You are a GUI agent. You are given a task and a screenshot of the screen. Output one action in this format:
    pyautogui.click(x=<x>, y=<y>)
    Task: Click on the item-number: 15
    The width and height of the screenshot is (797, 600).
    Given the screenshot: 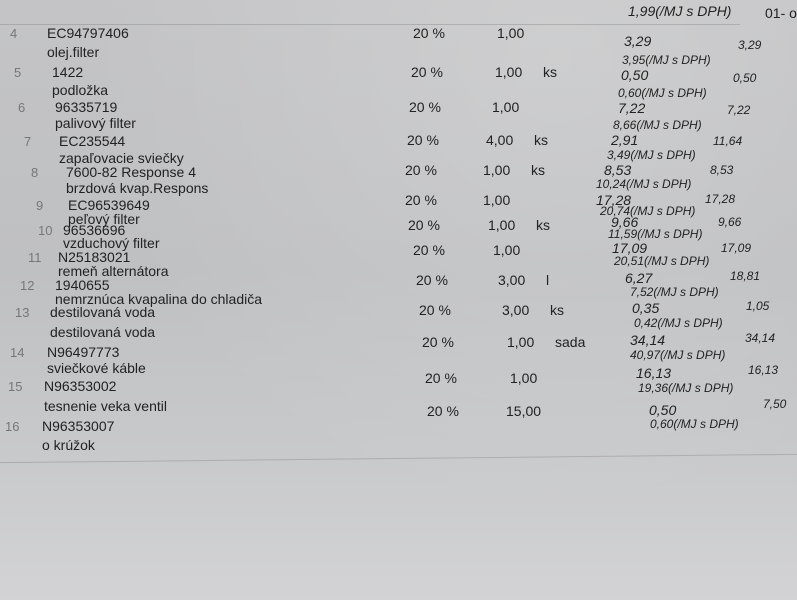 What is the action you would take?
    pyautogui.click(x=15, y=386)
    